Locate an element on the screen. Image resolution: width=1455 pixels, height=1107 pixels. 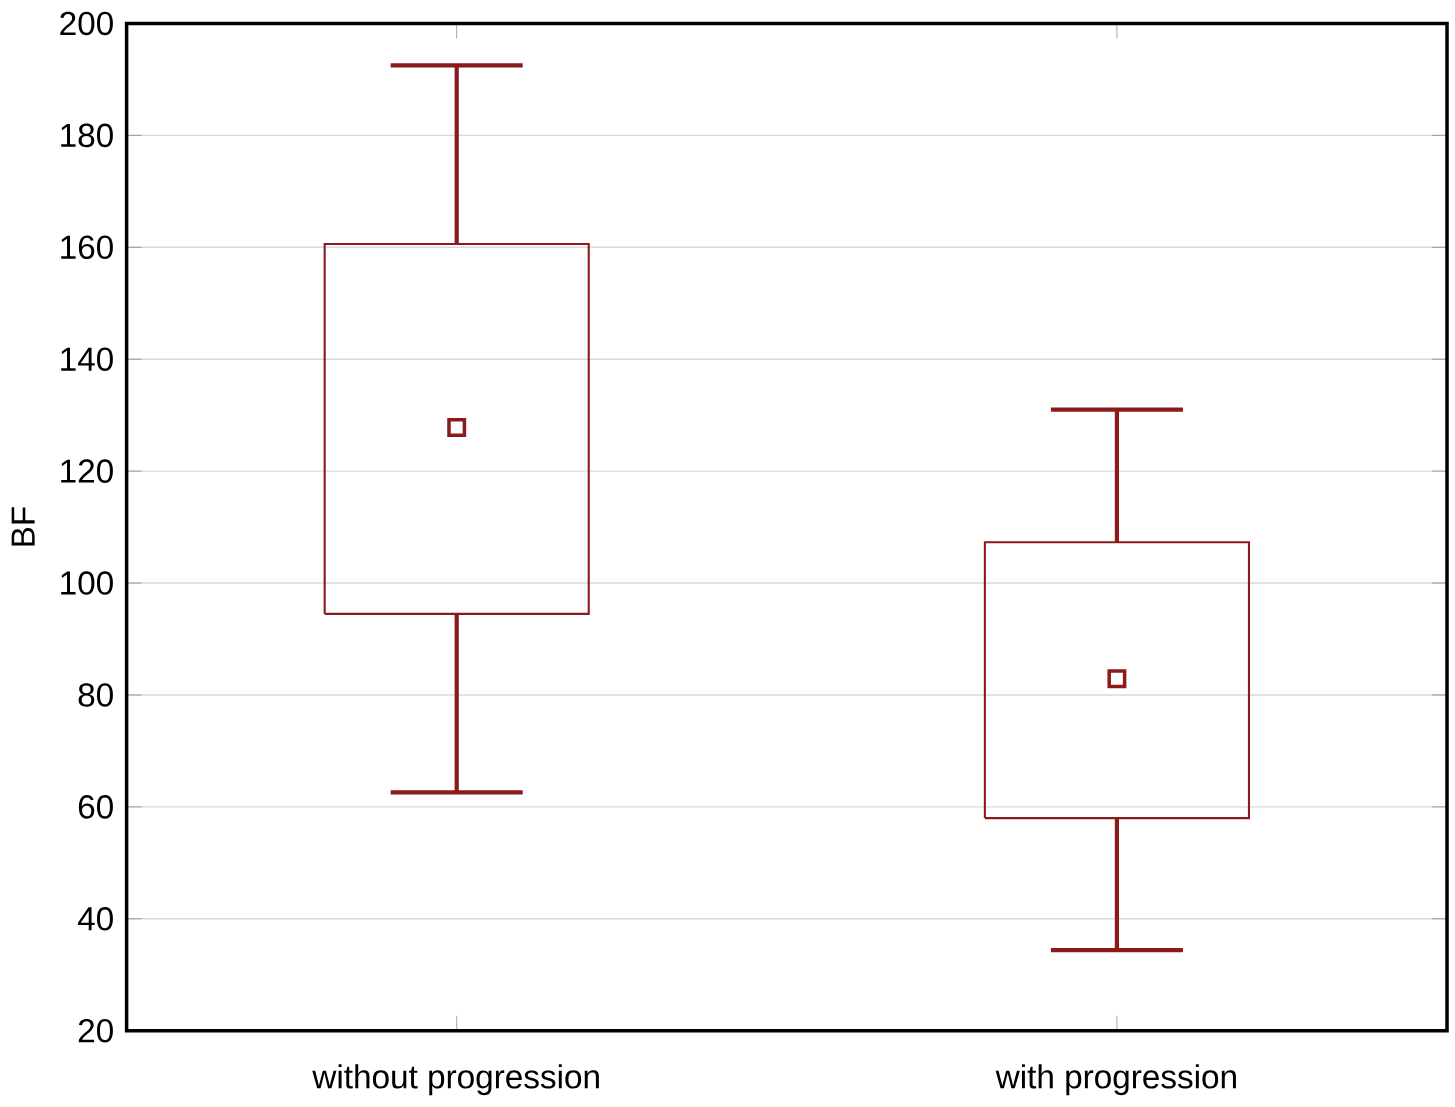
y-tick-label: 160 is located at coordinates (87, 247).